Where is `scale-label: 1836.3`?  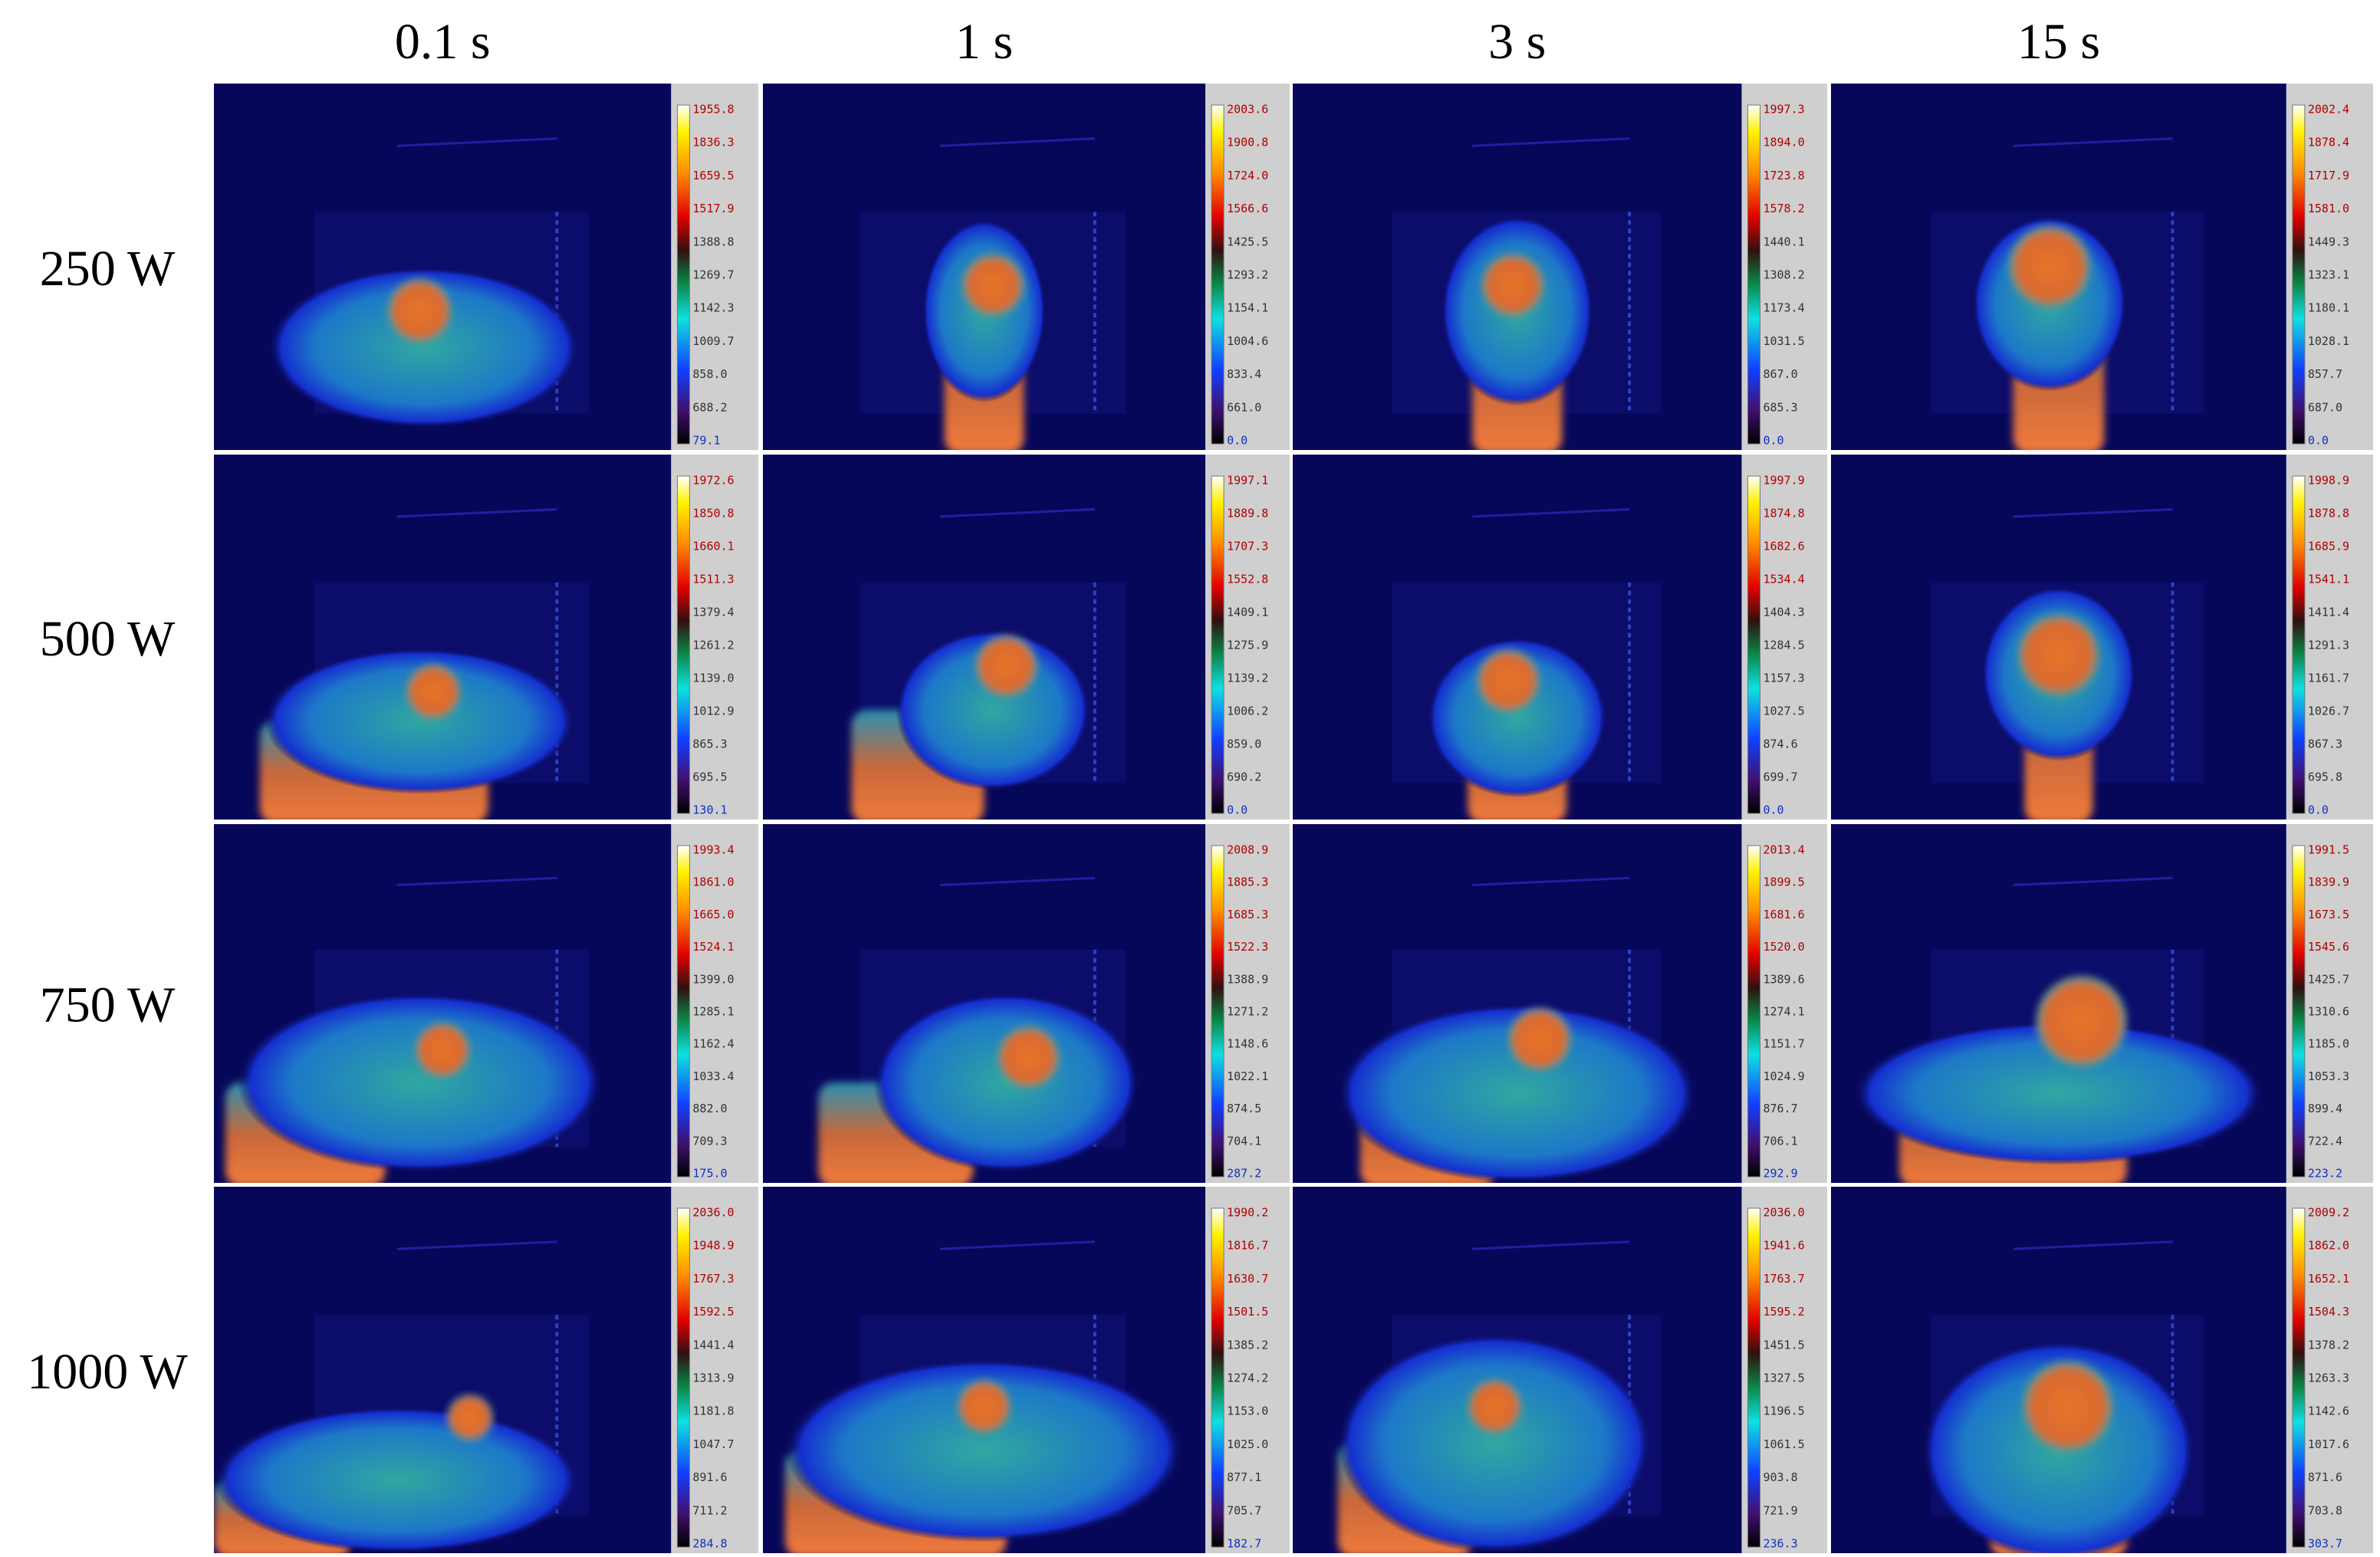 scale-label: 1836.3 is located at coordinates (713, 143).